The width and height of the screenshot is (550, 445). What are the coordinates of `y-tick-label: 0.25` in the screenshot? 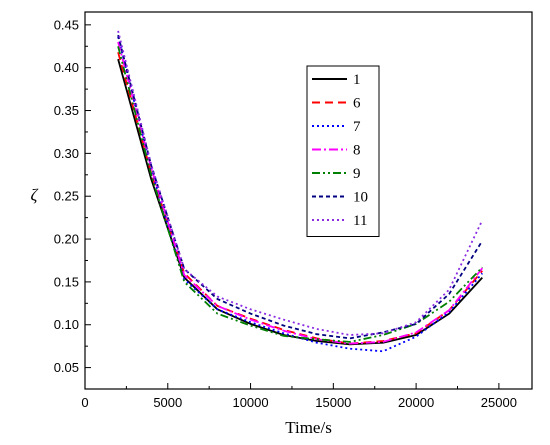 It's located at (66, 196).